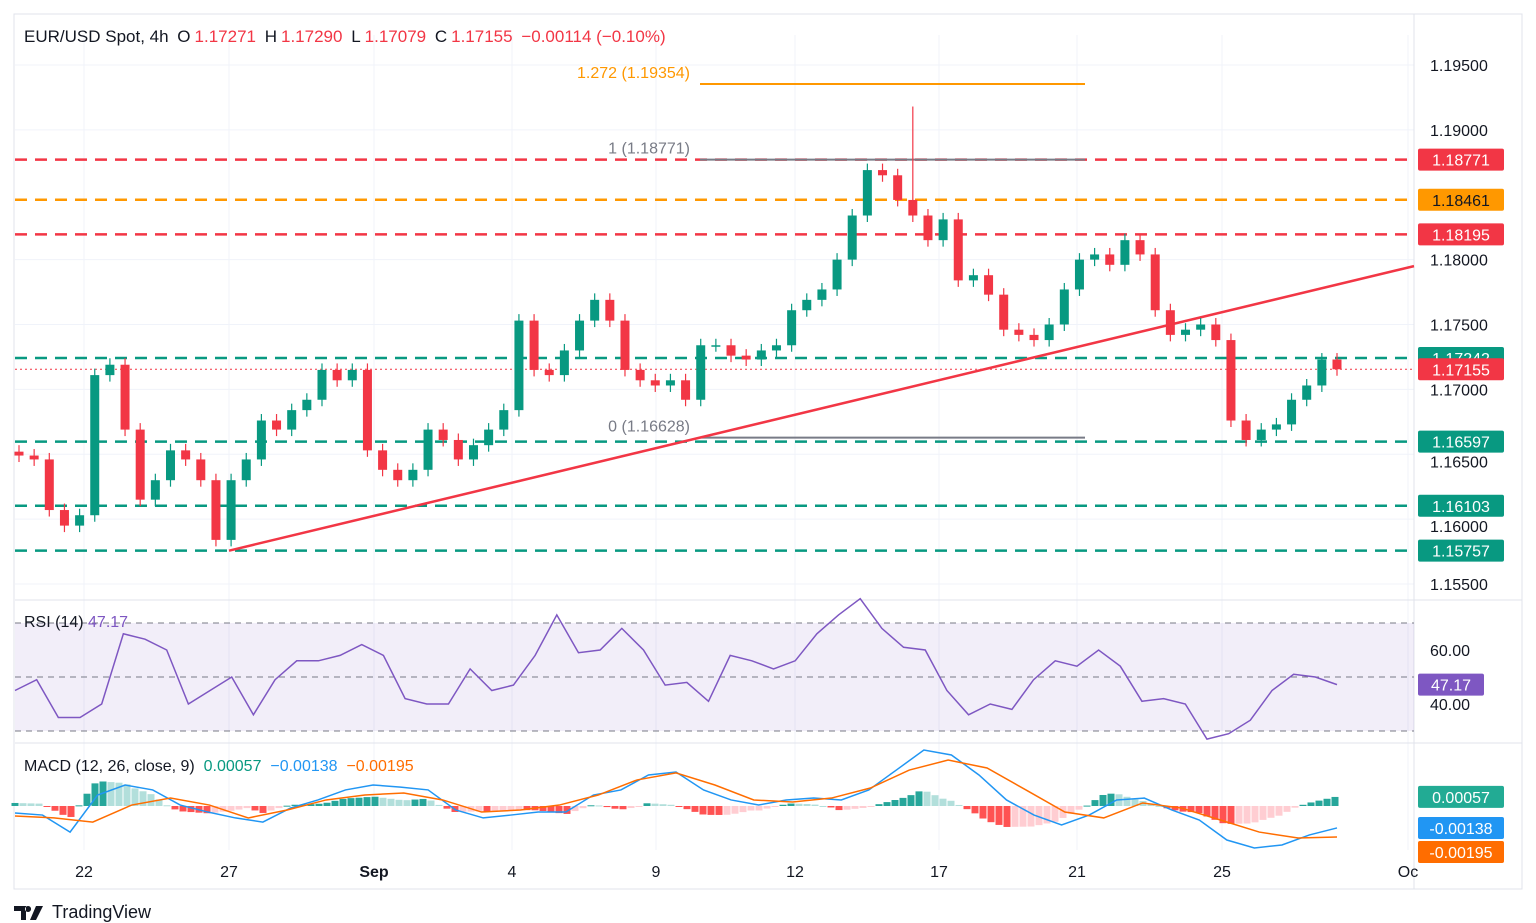  Describe the element at coordinates (82, 912) in the screenshot. I see `tradingview-logo: TradingView` at that location.